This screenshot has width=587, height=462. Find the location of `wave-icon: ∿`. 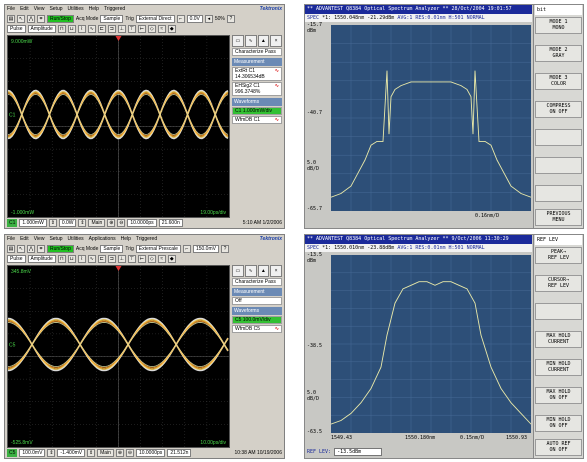

wave-icon: ∿ is located at coordinates (250, 41).